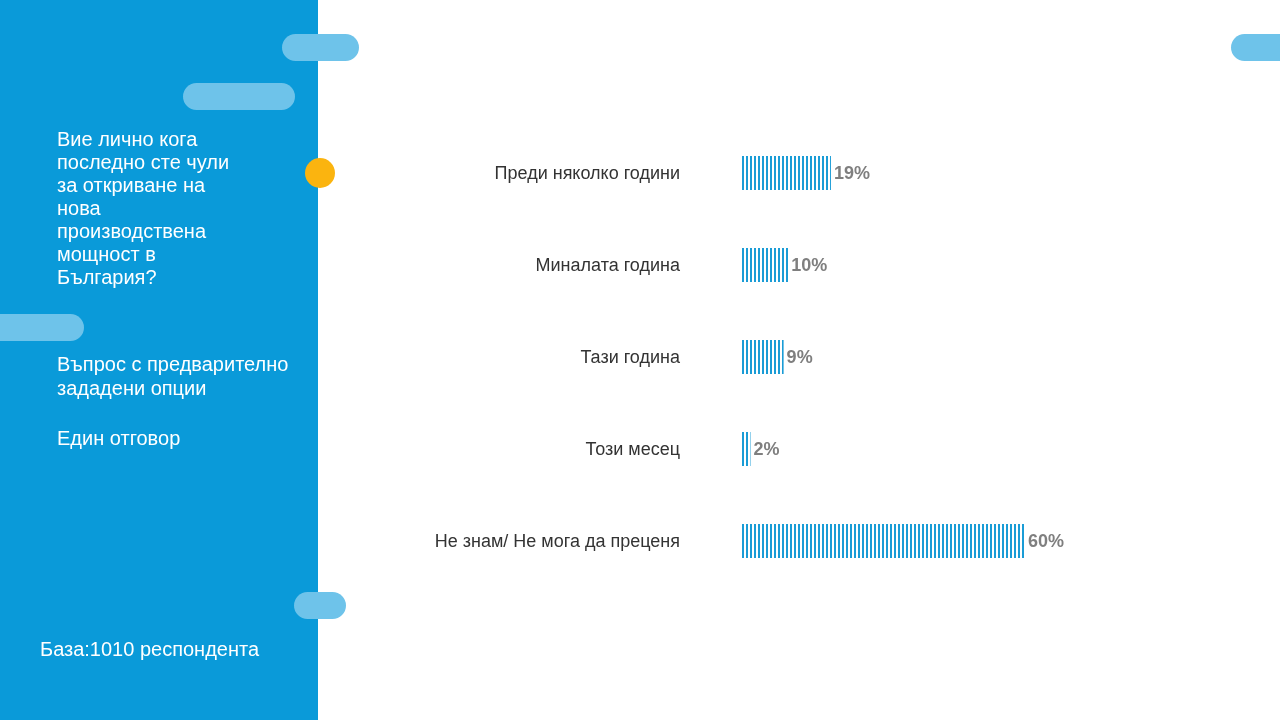 Image resolution: width=1280 pixels, height=720 pixels. Describe the element at coordinates (119, 438) in the screenshot. I see `text: Един отговор` at that location.